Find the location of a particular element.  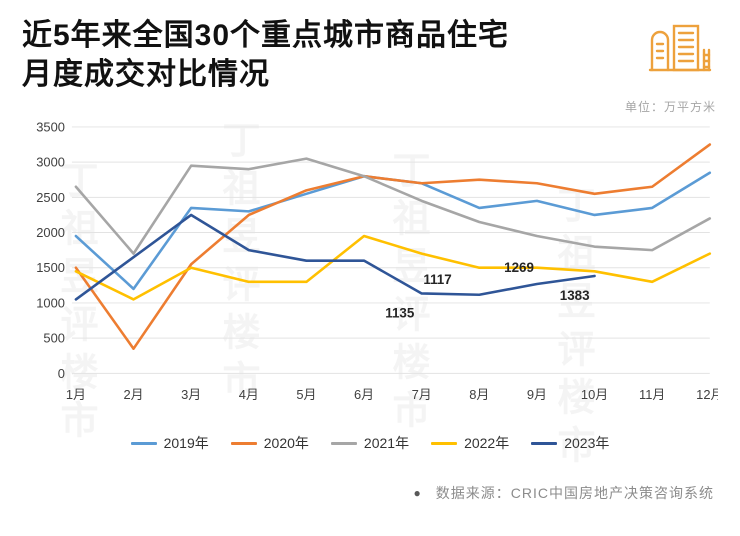

svg-text: 6月 is located at coordinates (364, 394).